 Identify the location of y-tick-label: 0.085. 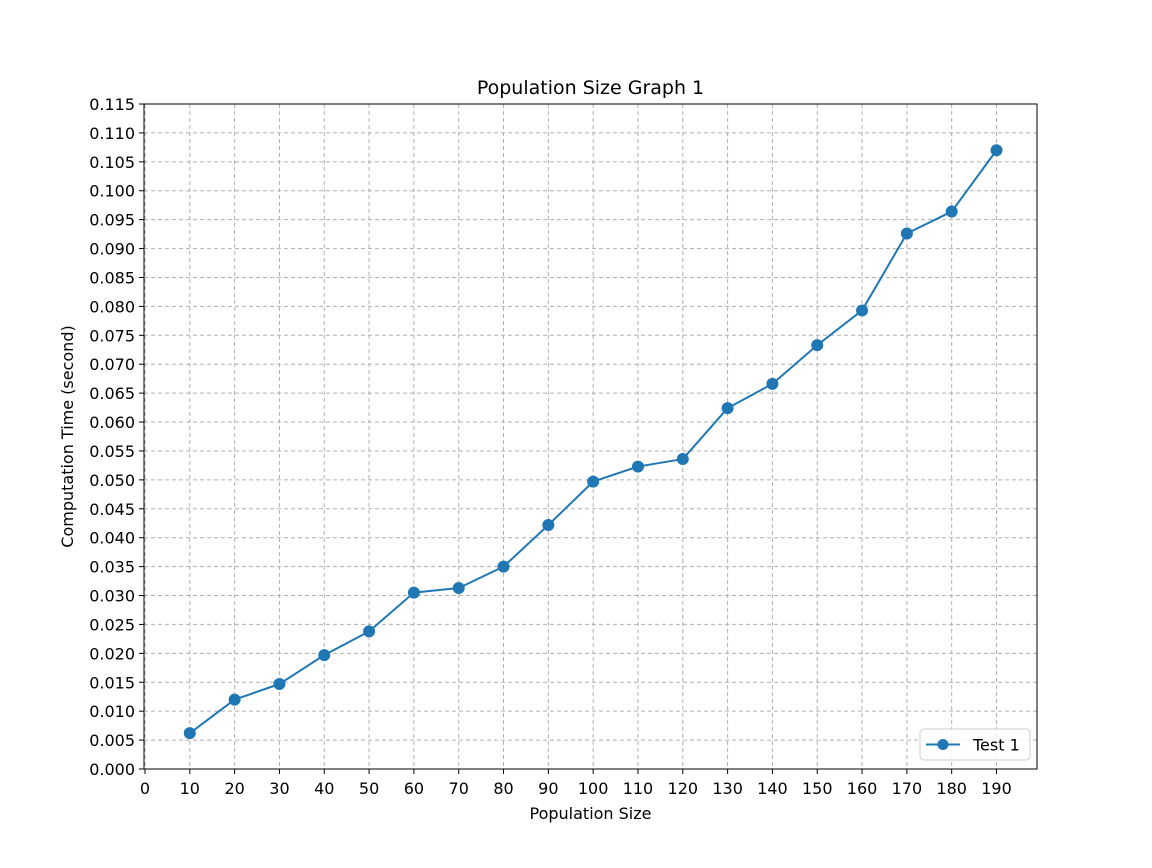
(112, 277).